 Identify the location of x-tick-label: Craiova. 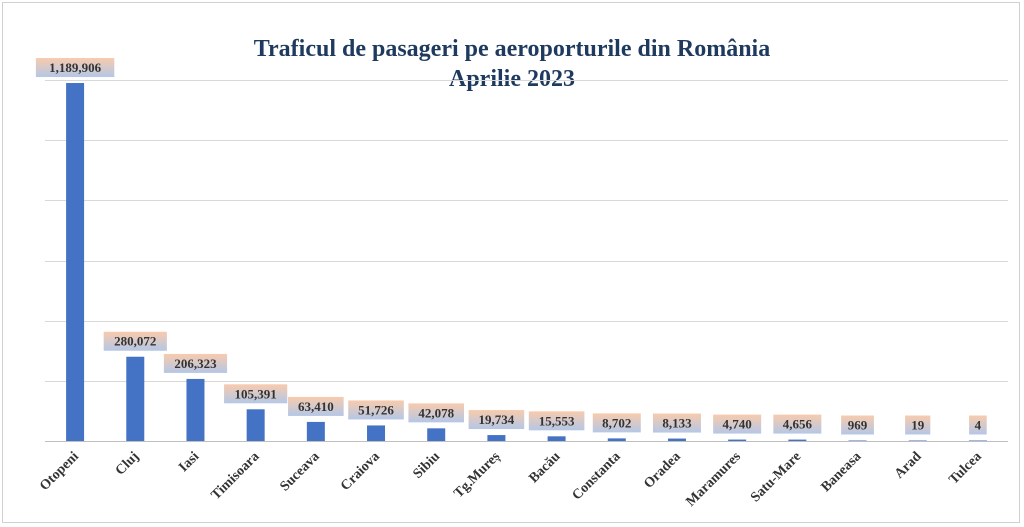
(360, 471).